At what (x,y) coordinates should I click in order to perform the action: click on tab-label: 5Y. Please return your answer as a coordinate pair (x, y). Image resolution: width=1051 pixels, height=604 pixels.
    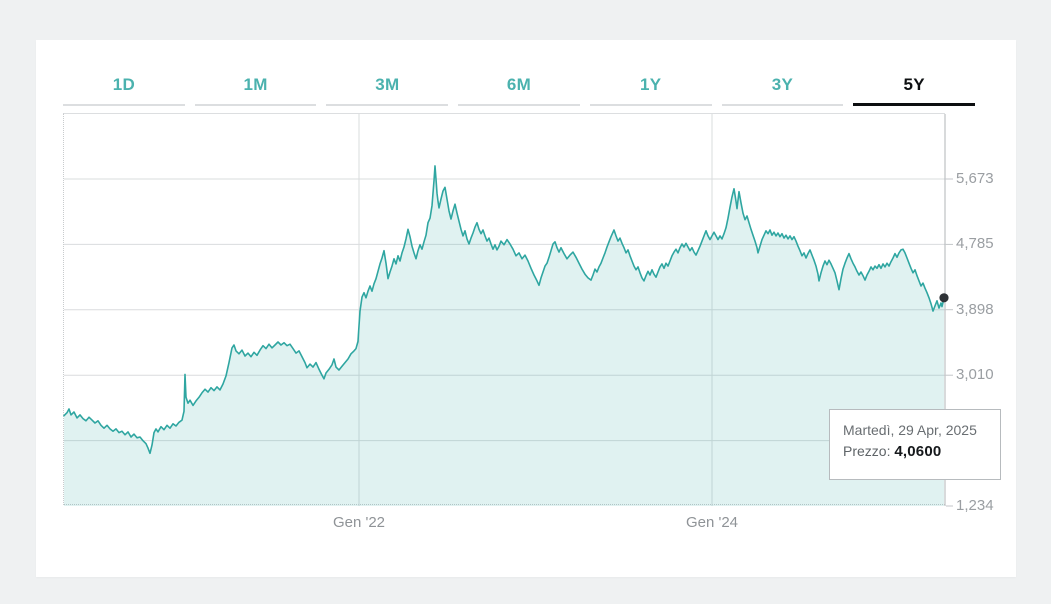
    Looking at the image, I should click on (914, 84).